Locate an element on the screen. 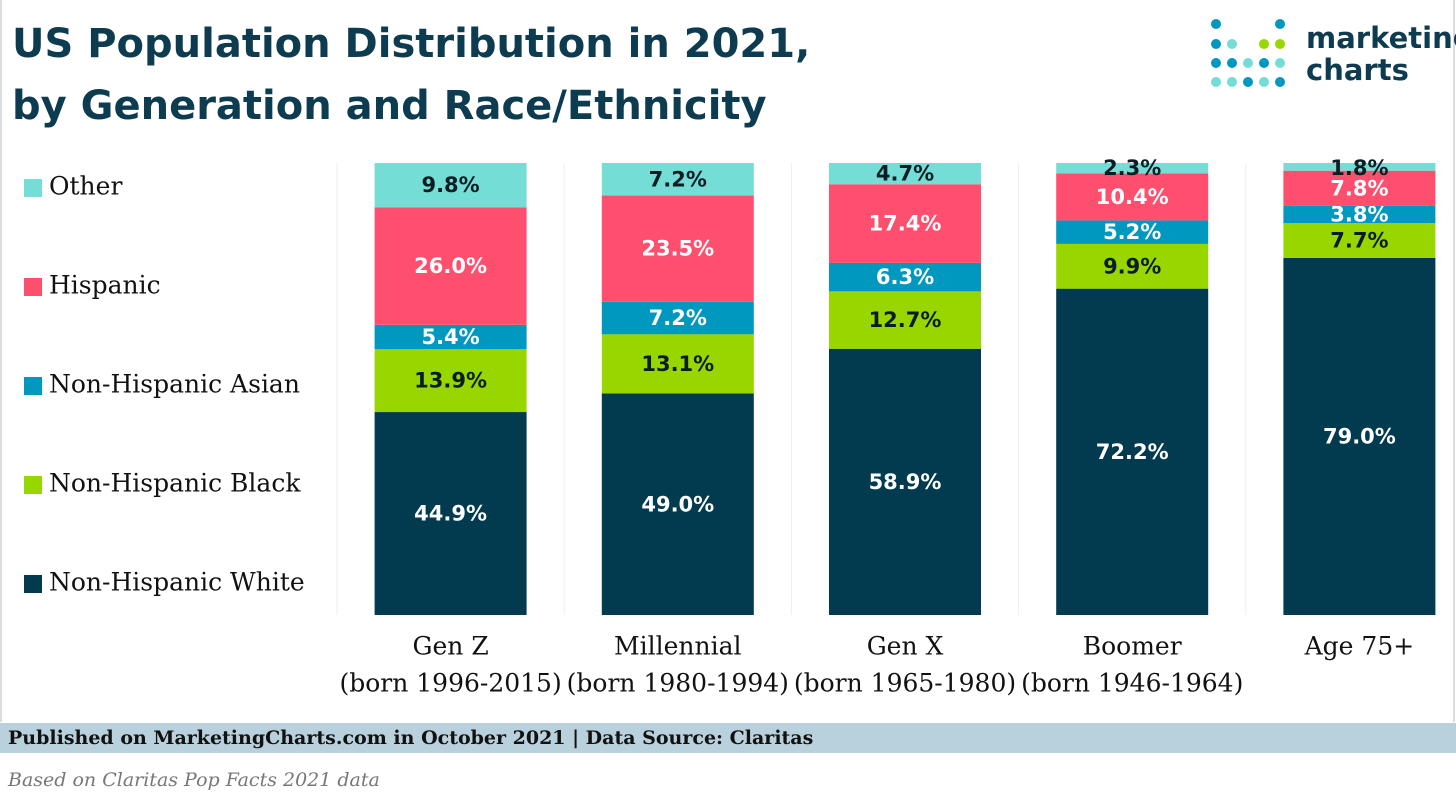 The width and height of the screenshot is (1456, 809). legend-label: Non-Hispanic Asian is located at coordinates (174, 384).